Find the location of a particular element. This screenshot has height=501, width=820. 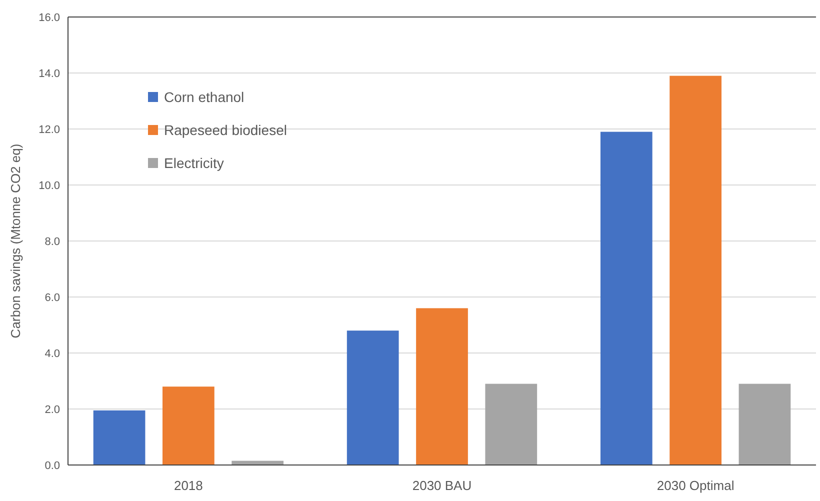

x-tick-label: 2030 BAU is located at coordinates (442, 485).